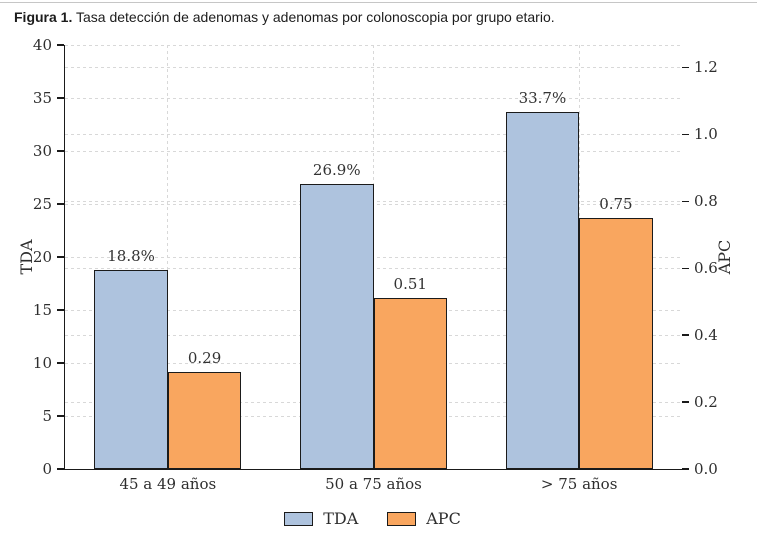 Image resolution: width=757 pixels, height=546 pixels. What do you see at coordinates (410, 284) in the screenshot?
I see `bar-value-label: 0.51` at bounding box center [410, 284].